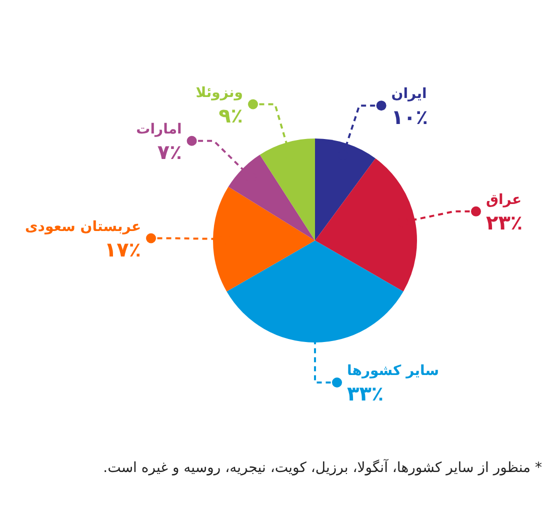  What do you see at coordinates (365, 394) in the screenshot?
I see `data-label: ۳۳٪` at bounding box center [365, 394].